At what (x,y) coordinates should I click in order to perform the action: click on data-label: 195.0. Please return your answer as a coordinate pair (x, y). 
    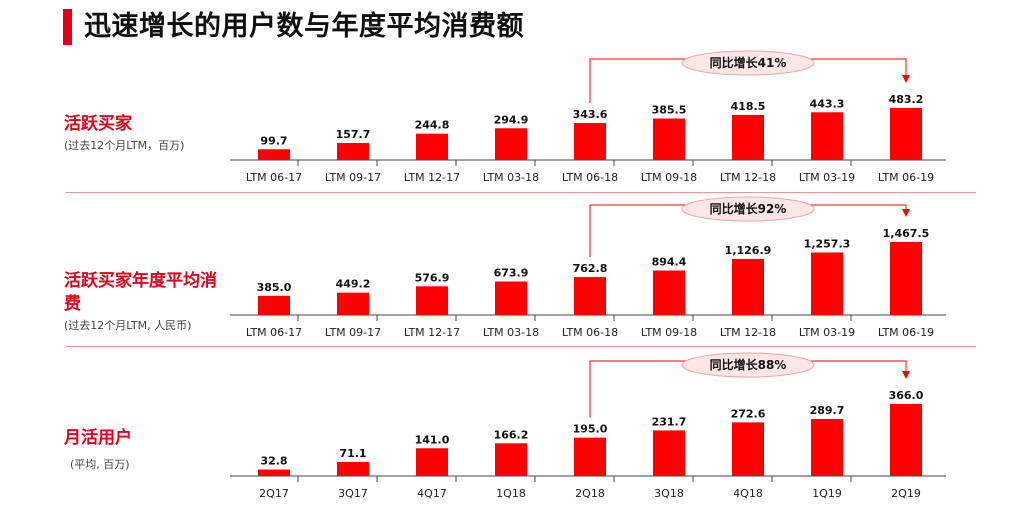
    Looking at the image, I should click on (590, 429).